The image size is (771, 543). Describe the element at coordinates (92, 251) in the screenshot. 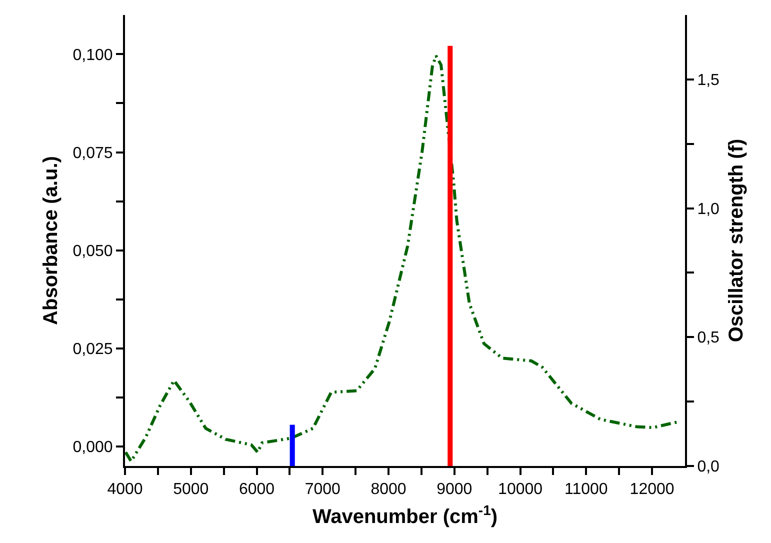

I see `y-tick-label: 0,050` at that location.